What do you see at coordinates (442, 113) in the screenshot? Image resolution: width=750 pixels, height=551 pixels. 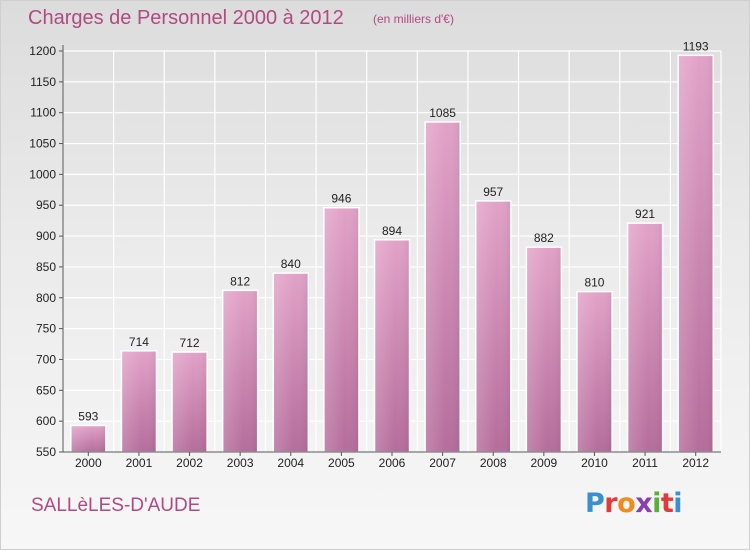 I see `bar-value-label: 1085` at bounding box center [442, 113].